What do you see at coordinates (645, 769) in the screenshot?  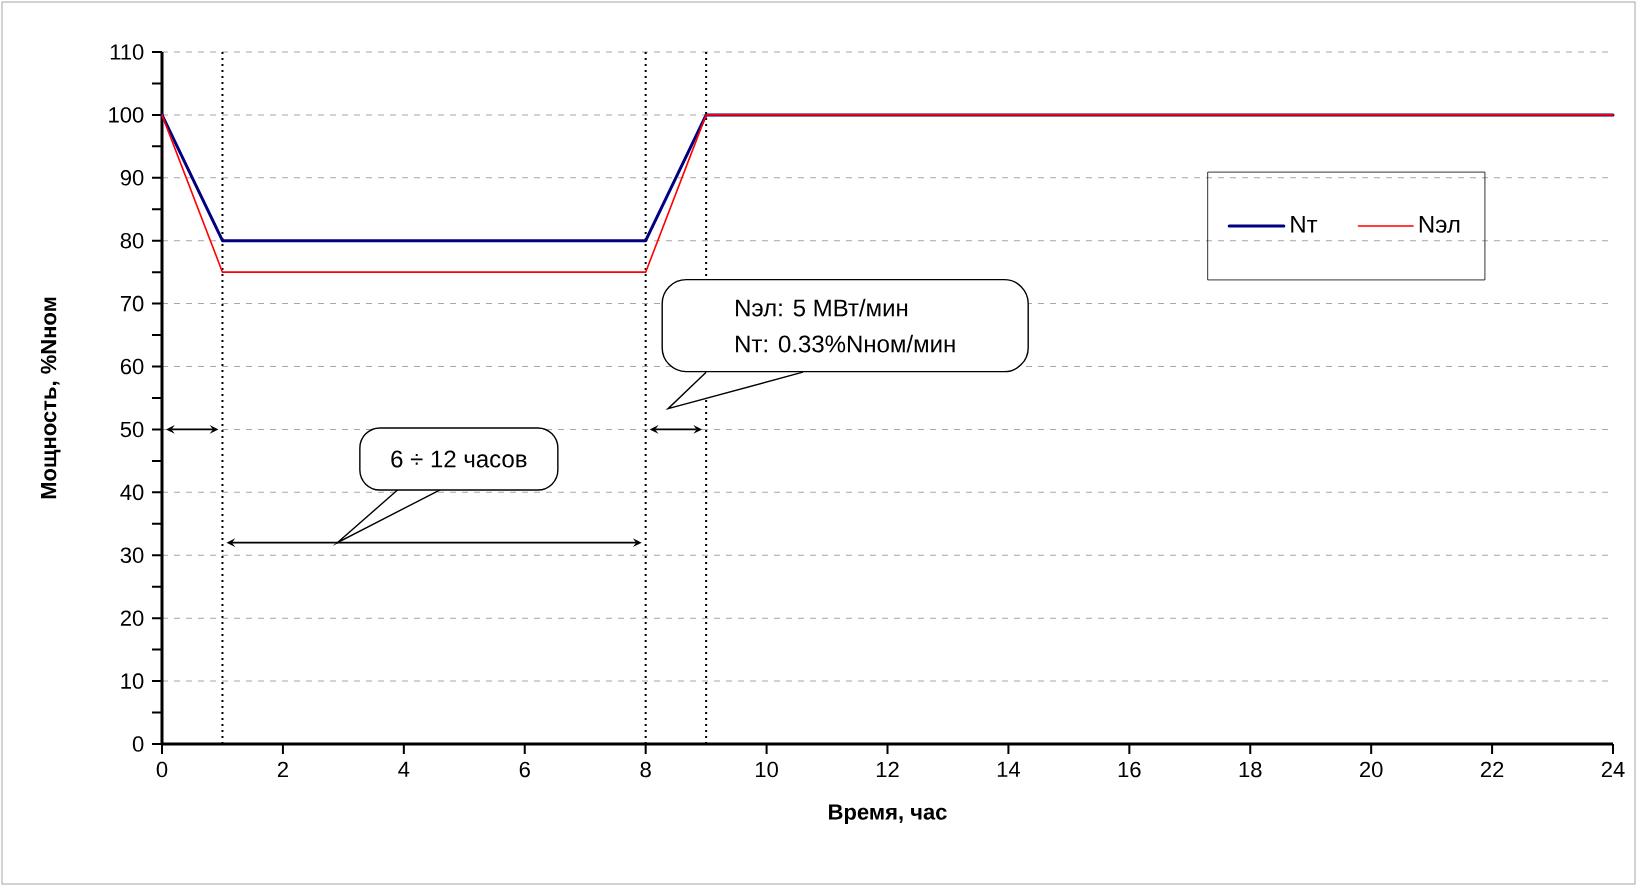 I see `x-tick-label: 8` at bounding box center [645, 769].